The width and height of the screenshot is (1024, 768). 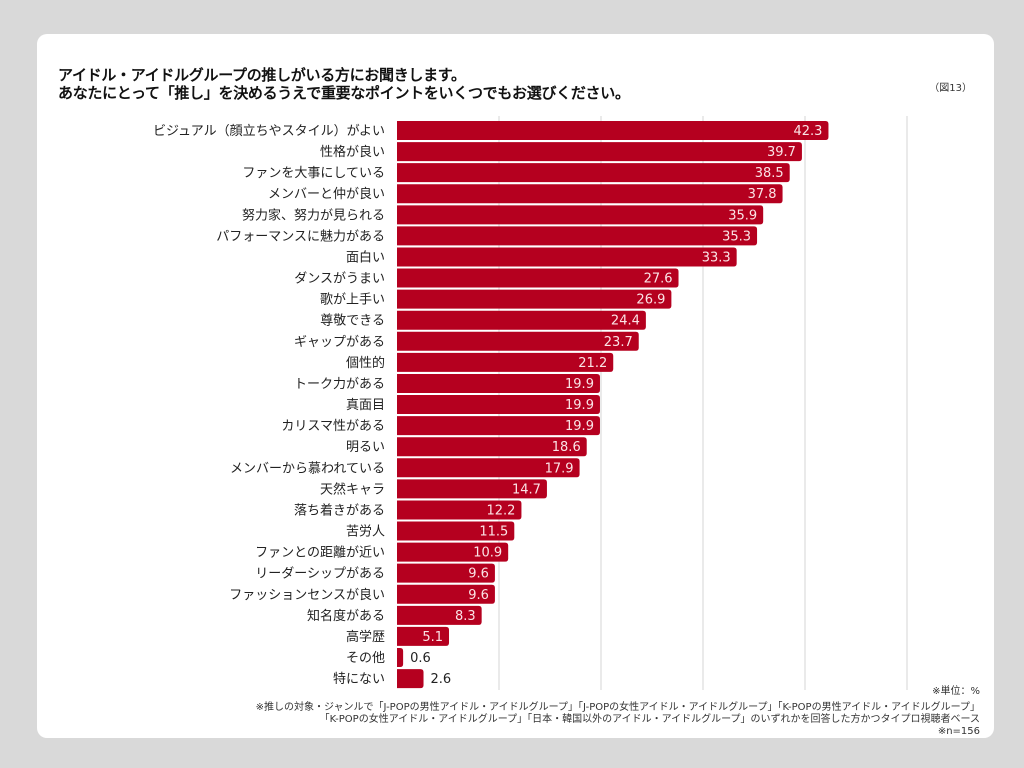 I want to click on value-label: 35.9, so click(x=742, y=215).